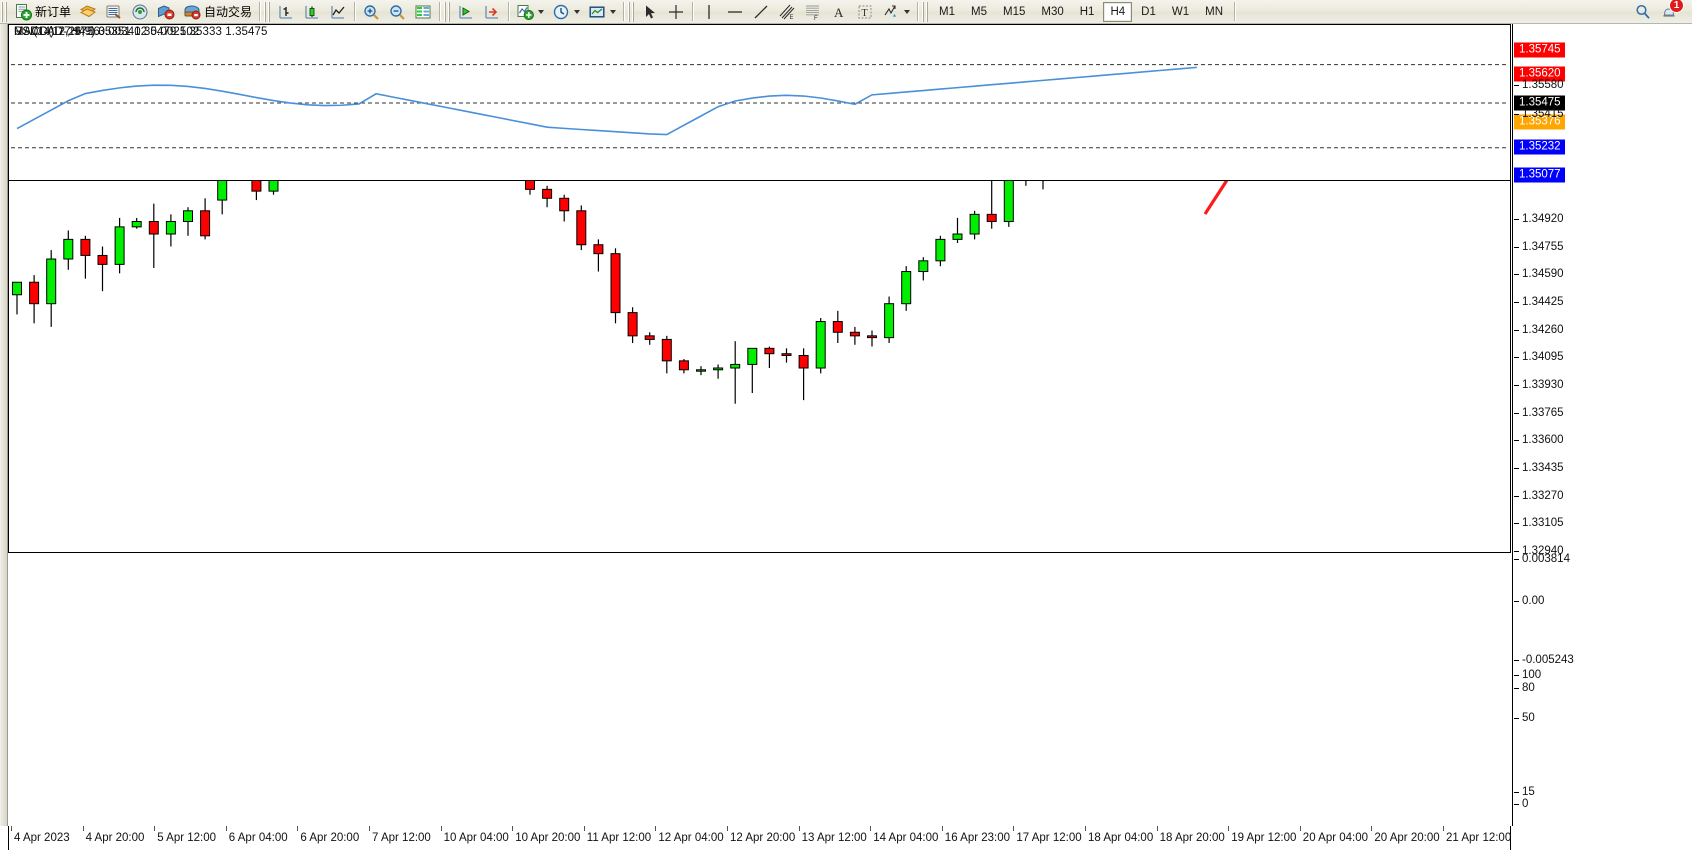  What do you see at coordinates (1539, 122) in the screenshot?
I see `price-level-pill-1-35376: 1.35376` at bounding box center [1539, 122].